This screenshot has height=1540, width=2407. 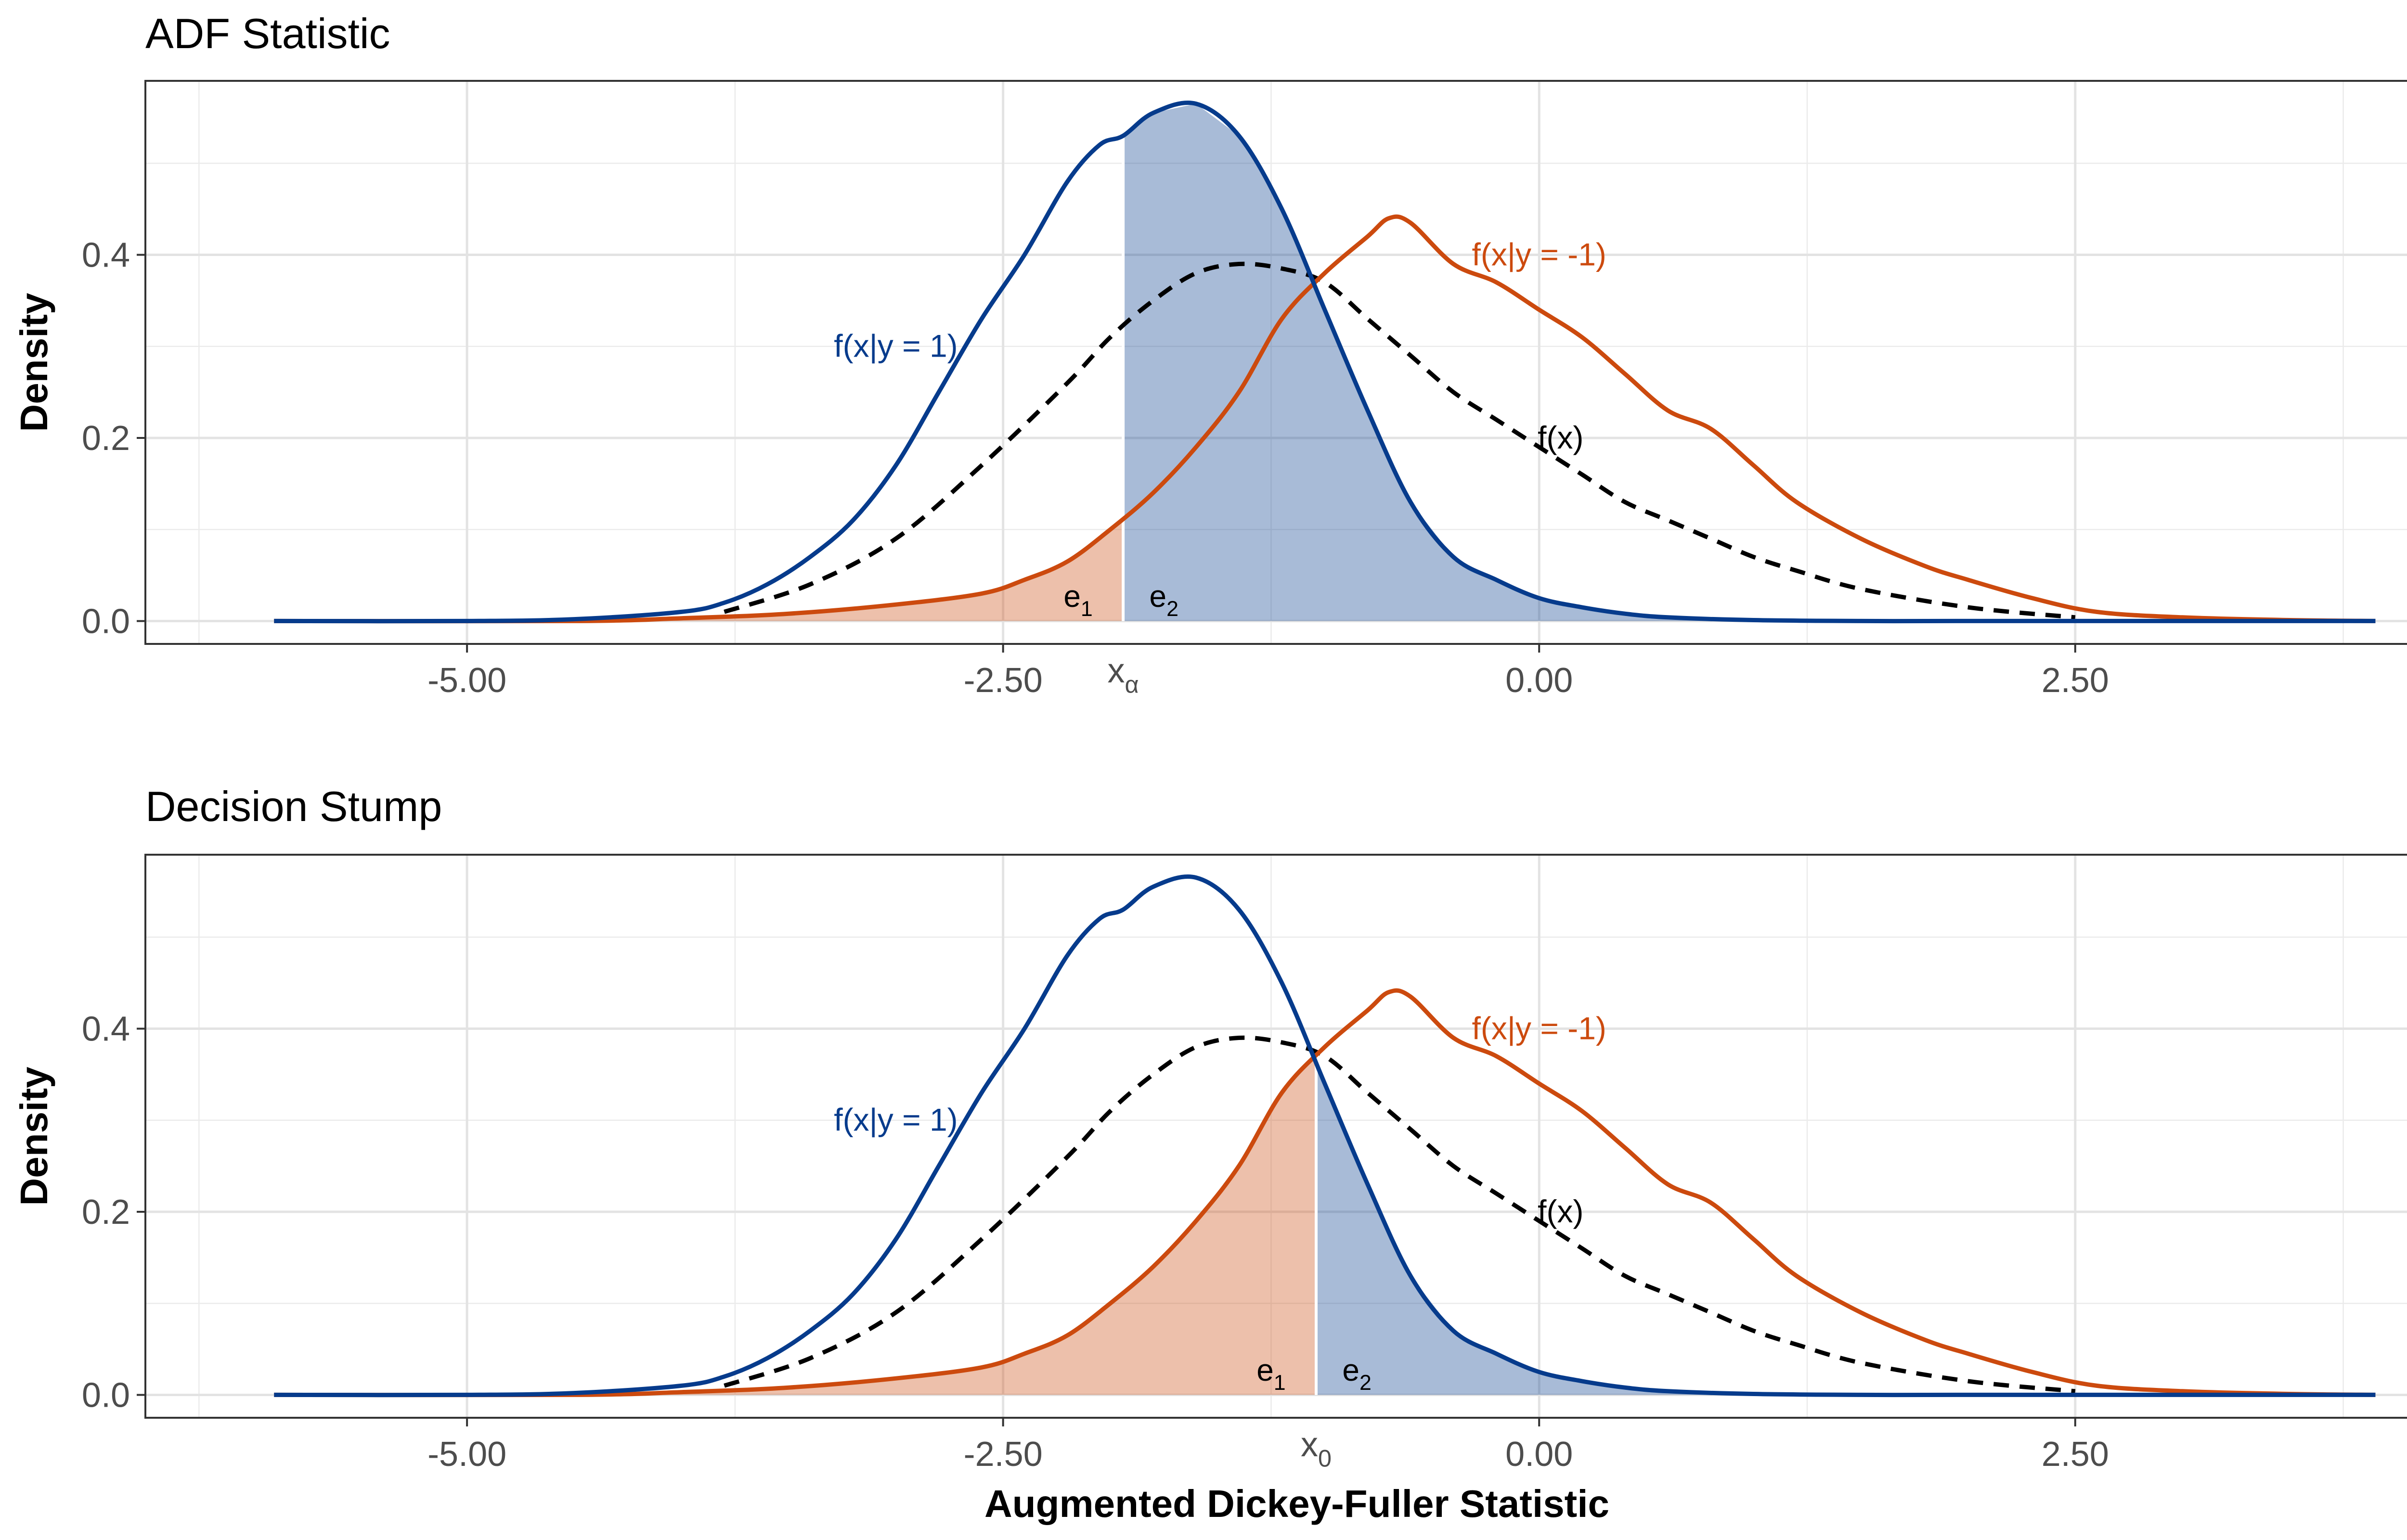 What do you see at coordinates (1316, 1448) in the screenshot?
I see `threshold-label: x0` at bounding box center [1316, 1448].